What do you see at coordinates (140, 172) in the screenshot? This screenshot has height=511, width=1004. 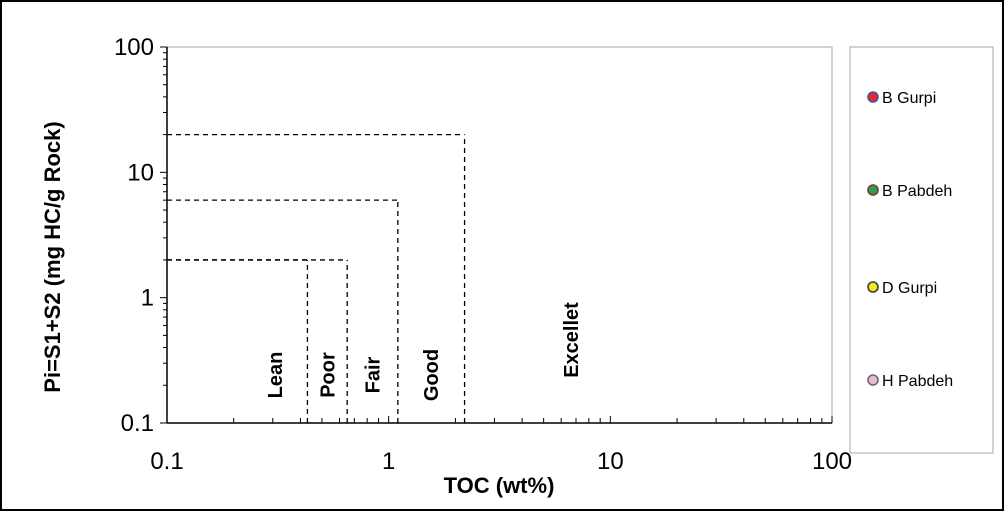 I see `y-tick-label: 10` at bounding box center [140, 172].